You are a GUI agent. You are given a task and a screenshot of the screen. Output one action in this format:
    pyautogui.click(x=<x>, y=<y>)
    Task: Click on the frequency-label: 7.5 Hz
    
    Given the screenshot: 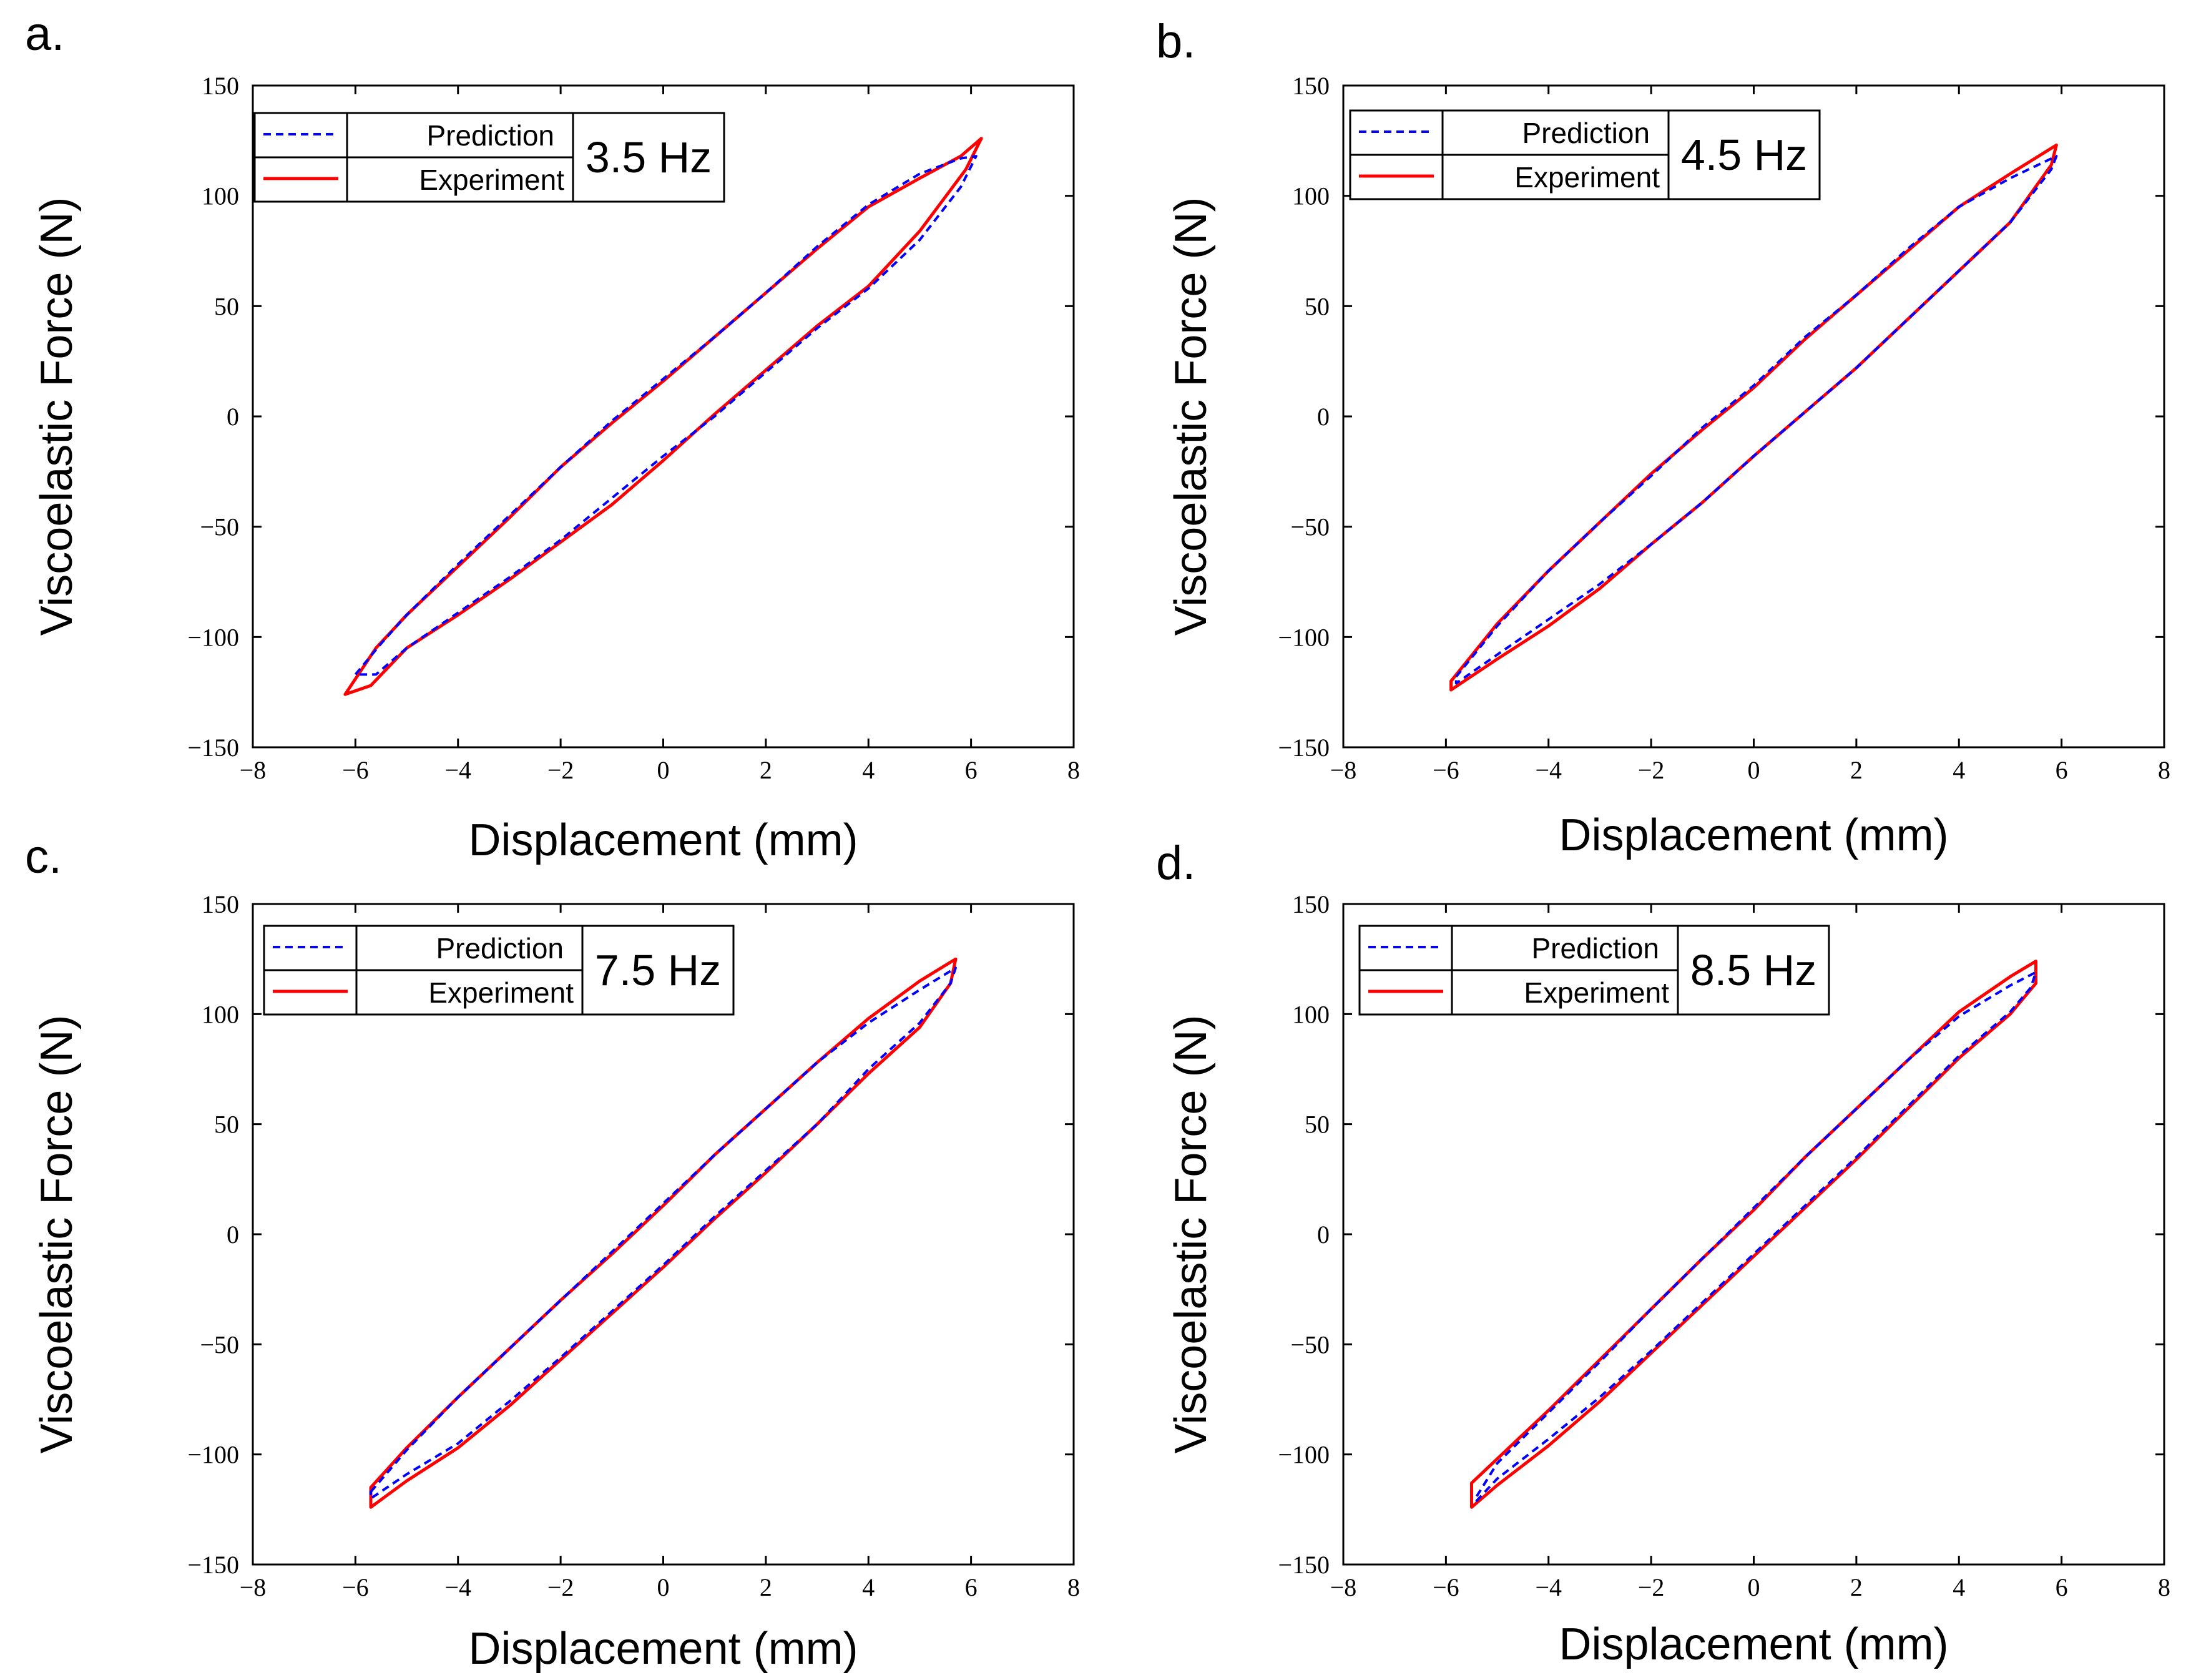 What is the action you would take?
    pyautogui.click(x=658, y=970)
    